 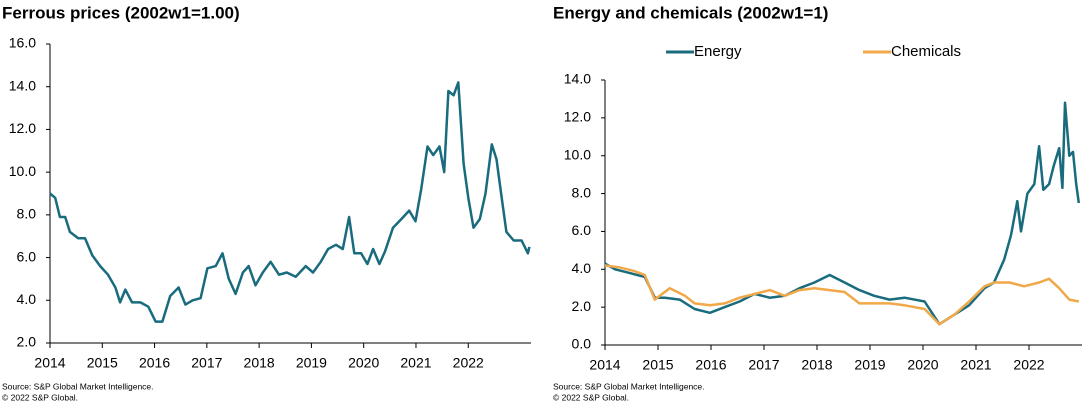 What do you see at coordinates (718, 51) in the screenshot?
I see `legend-label: Energy` at bounding box center [718, 51].